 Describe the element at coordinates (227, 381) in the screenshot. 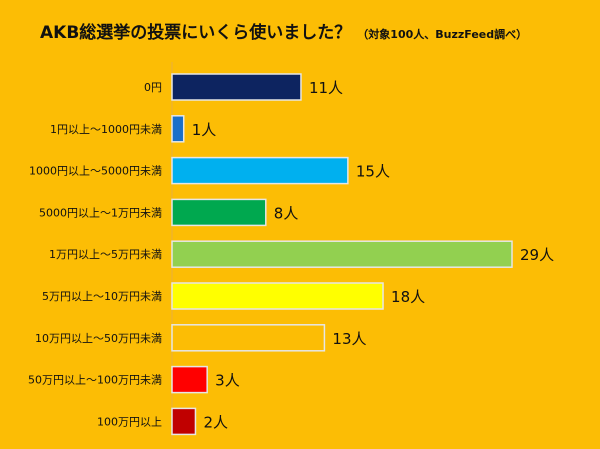

I see `data-label: 3人` at that location.